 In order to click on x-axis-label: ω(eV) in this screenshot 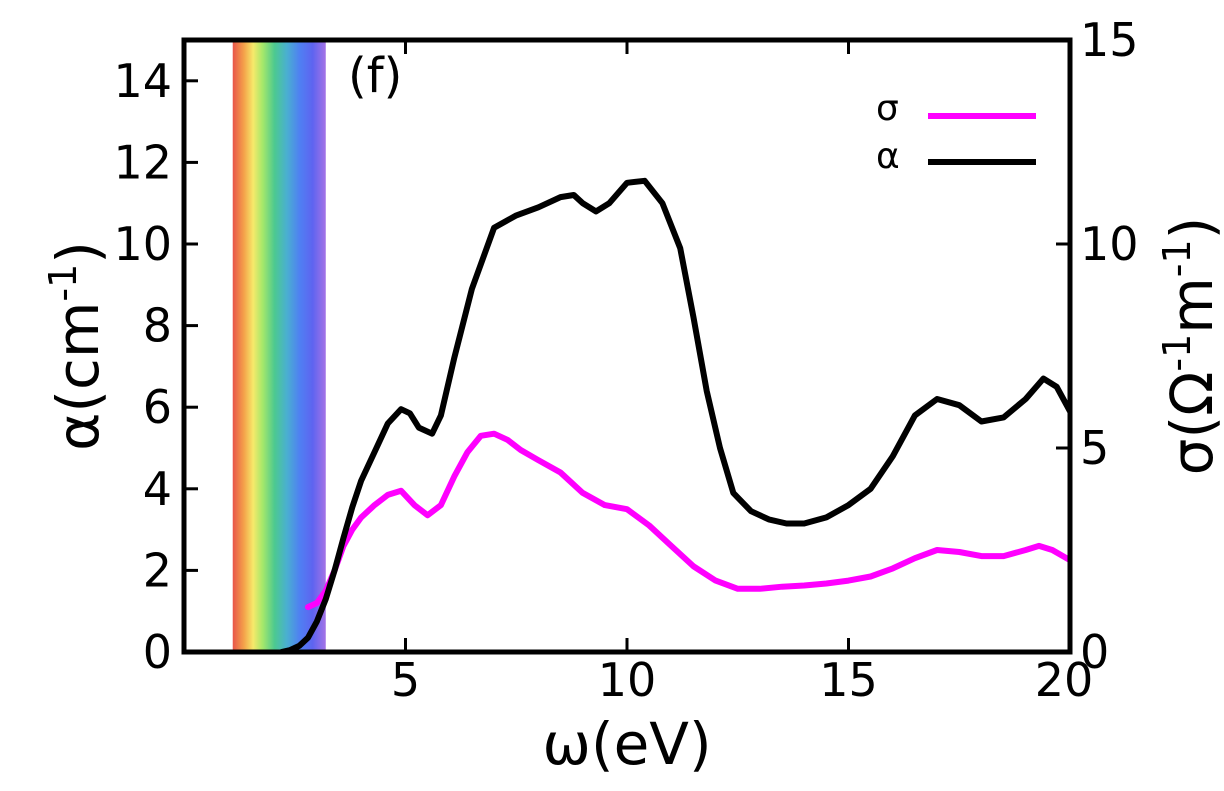, I will do `click(626, 744)`.